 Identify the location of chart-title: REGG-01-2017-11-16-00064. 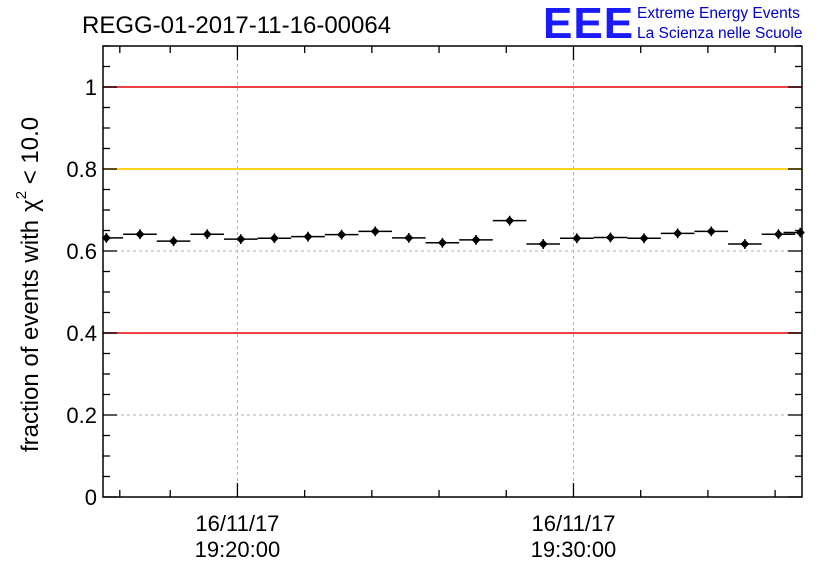
(236, 25).